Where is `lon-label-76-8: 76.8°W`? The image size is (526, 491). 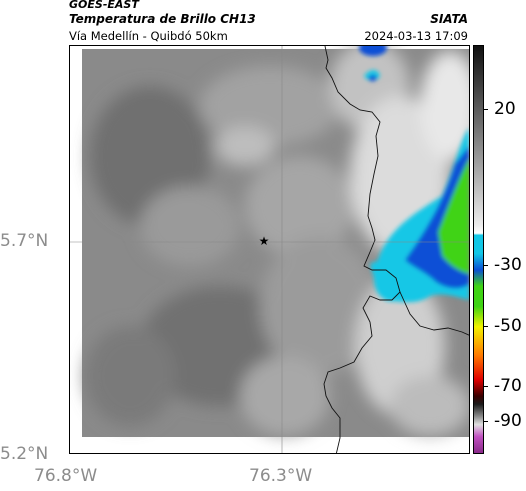
lon-label-76-8: 76.8°W is located at coordinates (66, 476).